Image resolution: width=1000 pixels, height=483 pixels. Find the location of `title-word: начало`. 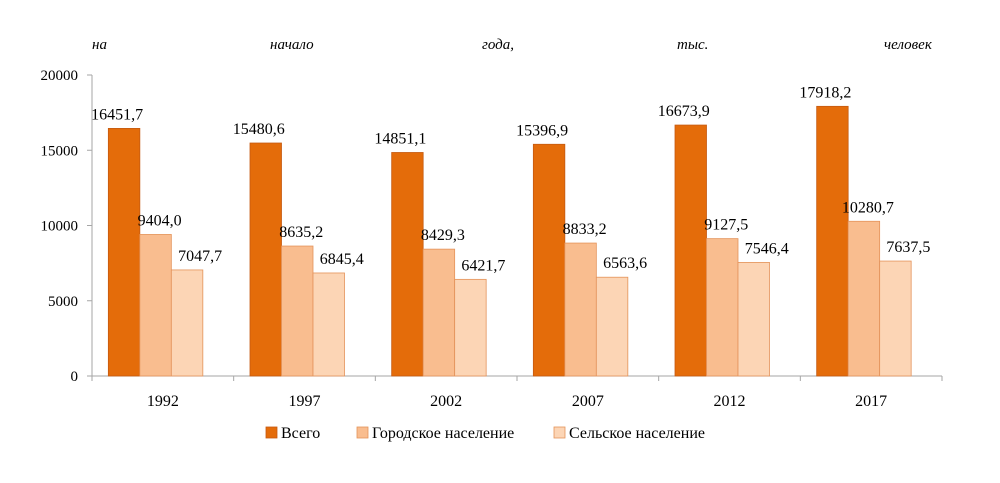

title-word: начало is located at coordinates (292, 45).